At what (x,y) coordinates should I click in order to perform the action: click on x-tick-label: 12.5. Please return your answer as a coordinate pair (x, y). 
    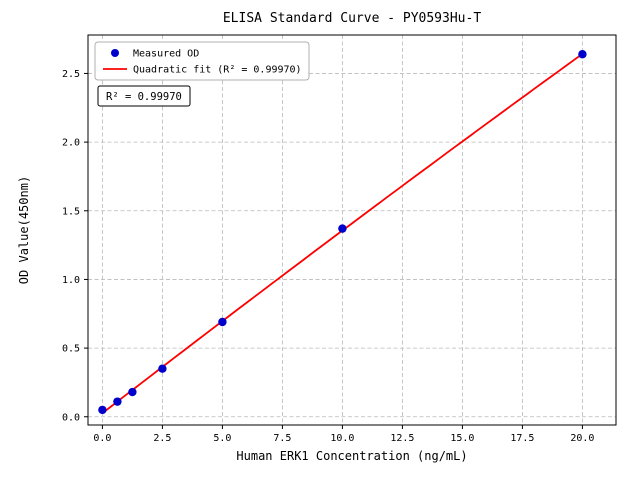
    Looking at the image, I should click on (402, 438).